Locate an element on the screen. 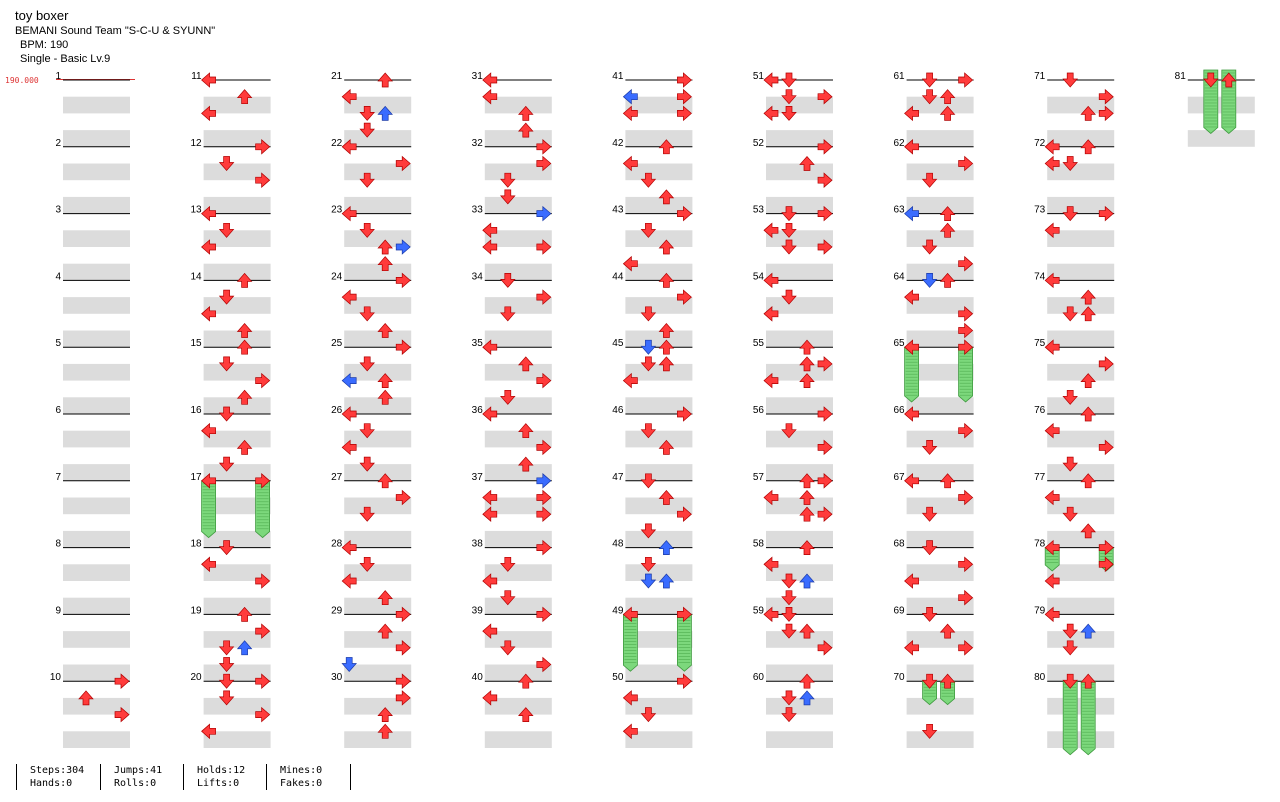 Image resolution: width=1280 pixels, height=802 pixels. measure-number: 22 is located at coordinates (337, 143).